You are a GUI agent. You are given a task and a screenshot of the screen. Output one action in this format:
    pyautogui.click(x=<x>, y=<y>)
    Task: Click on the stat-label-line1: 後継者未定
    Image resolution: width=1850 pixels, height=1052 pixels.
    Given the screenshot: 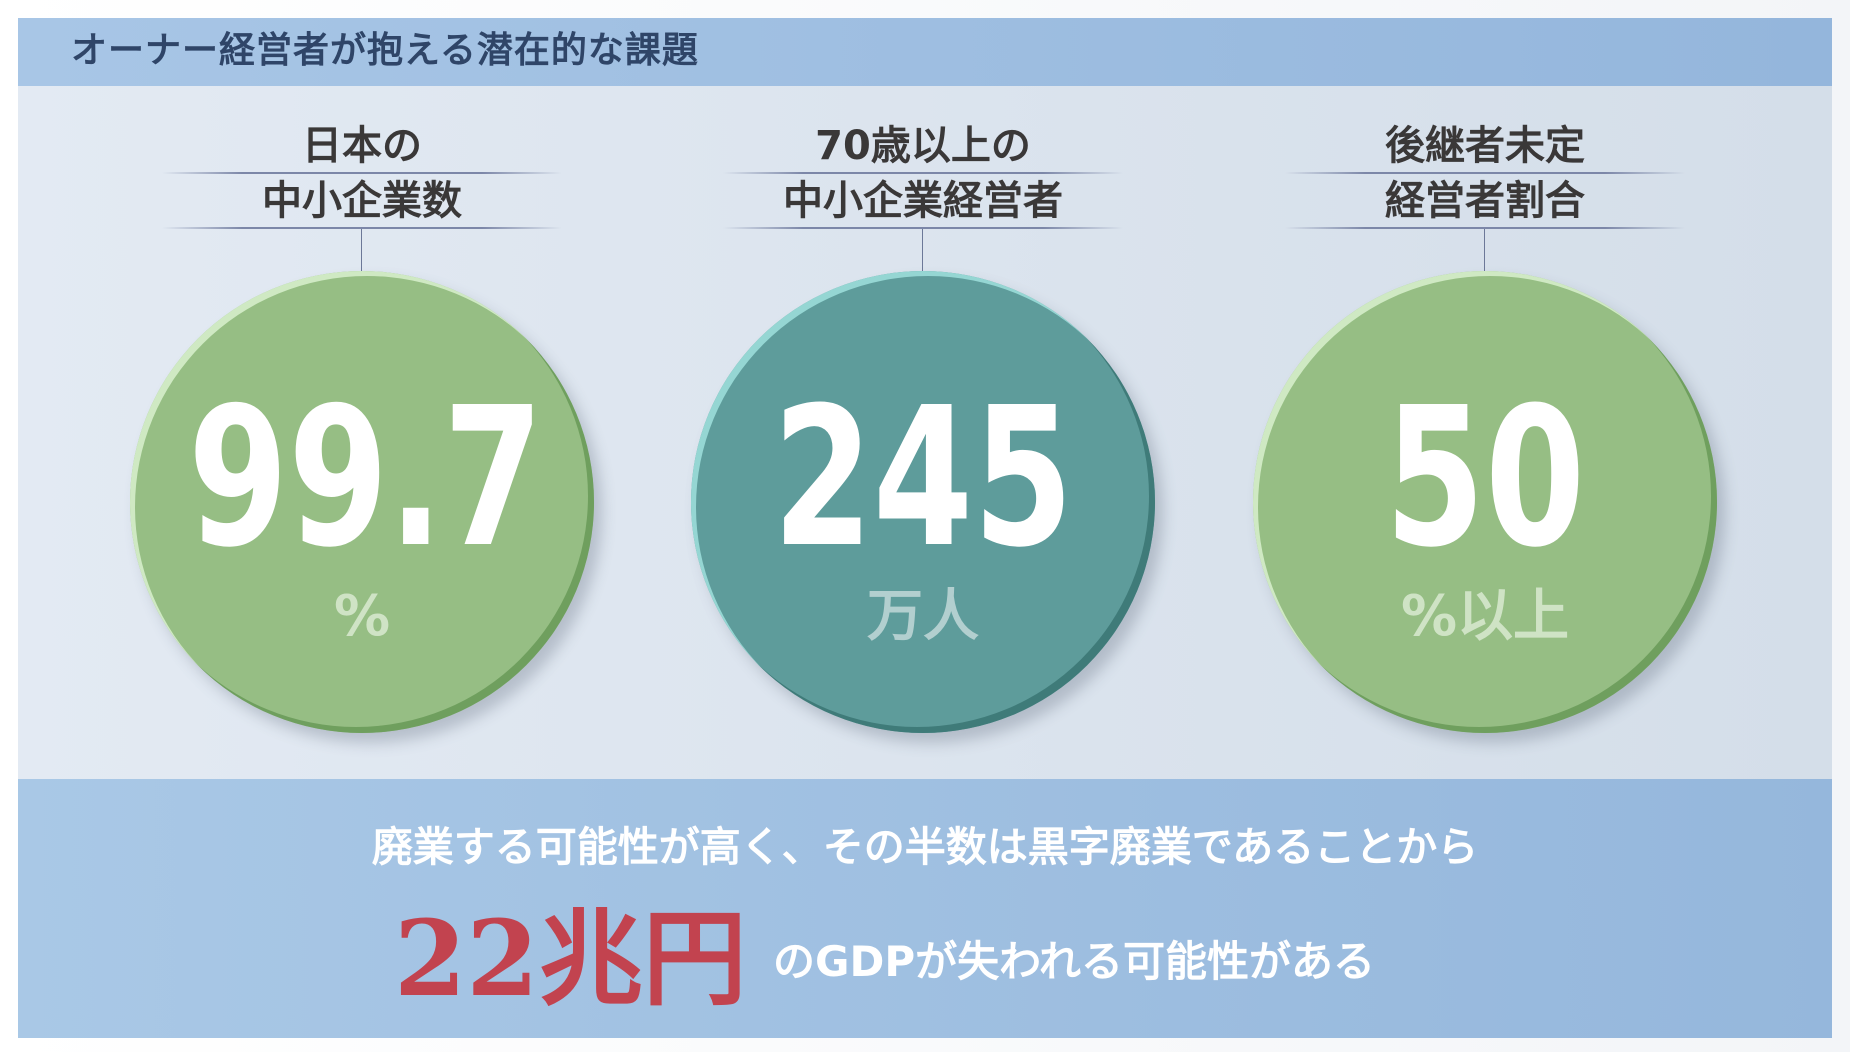 What is the action you would take?
    pyautogui.click(x=1485, y=146)
    